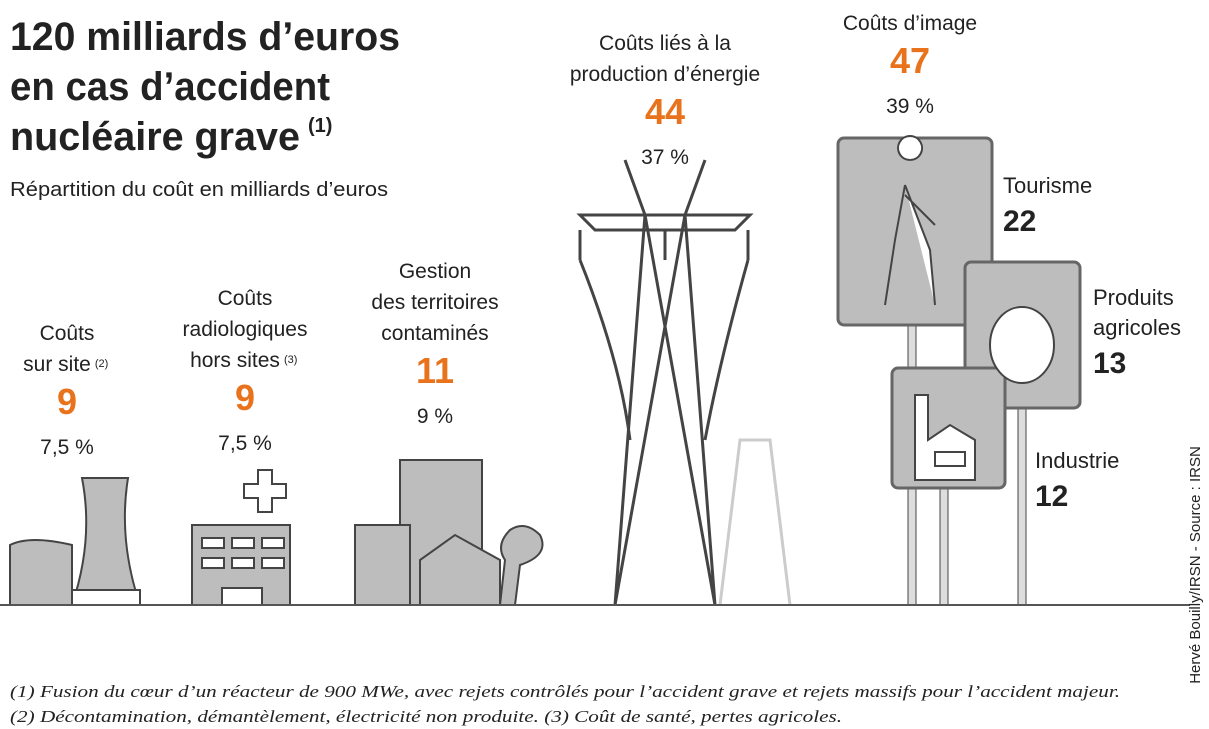  What do you see at coordinates (435, 370) in the screenshot?
I see `item-value: 11` at bounding box center [435, 370].